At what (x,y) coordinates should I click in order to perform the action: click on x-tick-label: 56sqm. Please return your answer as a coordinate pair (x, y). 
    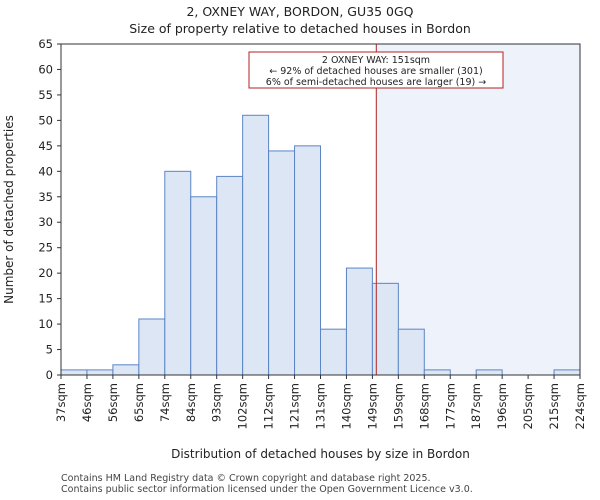
    Looking at the image, I should click on (113, 402).